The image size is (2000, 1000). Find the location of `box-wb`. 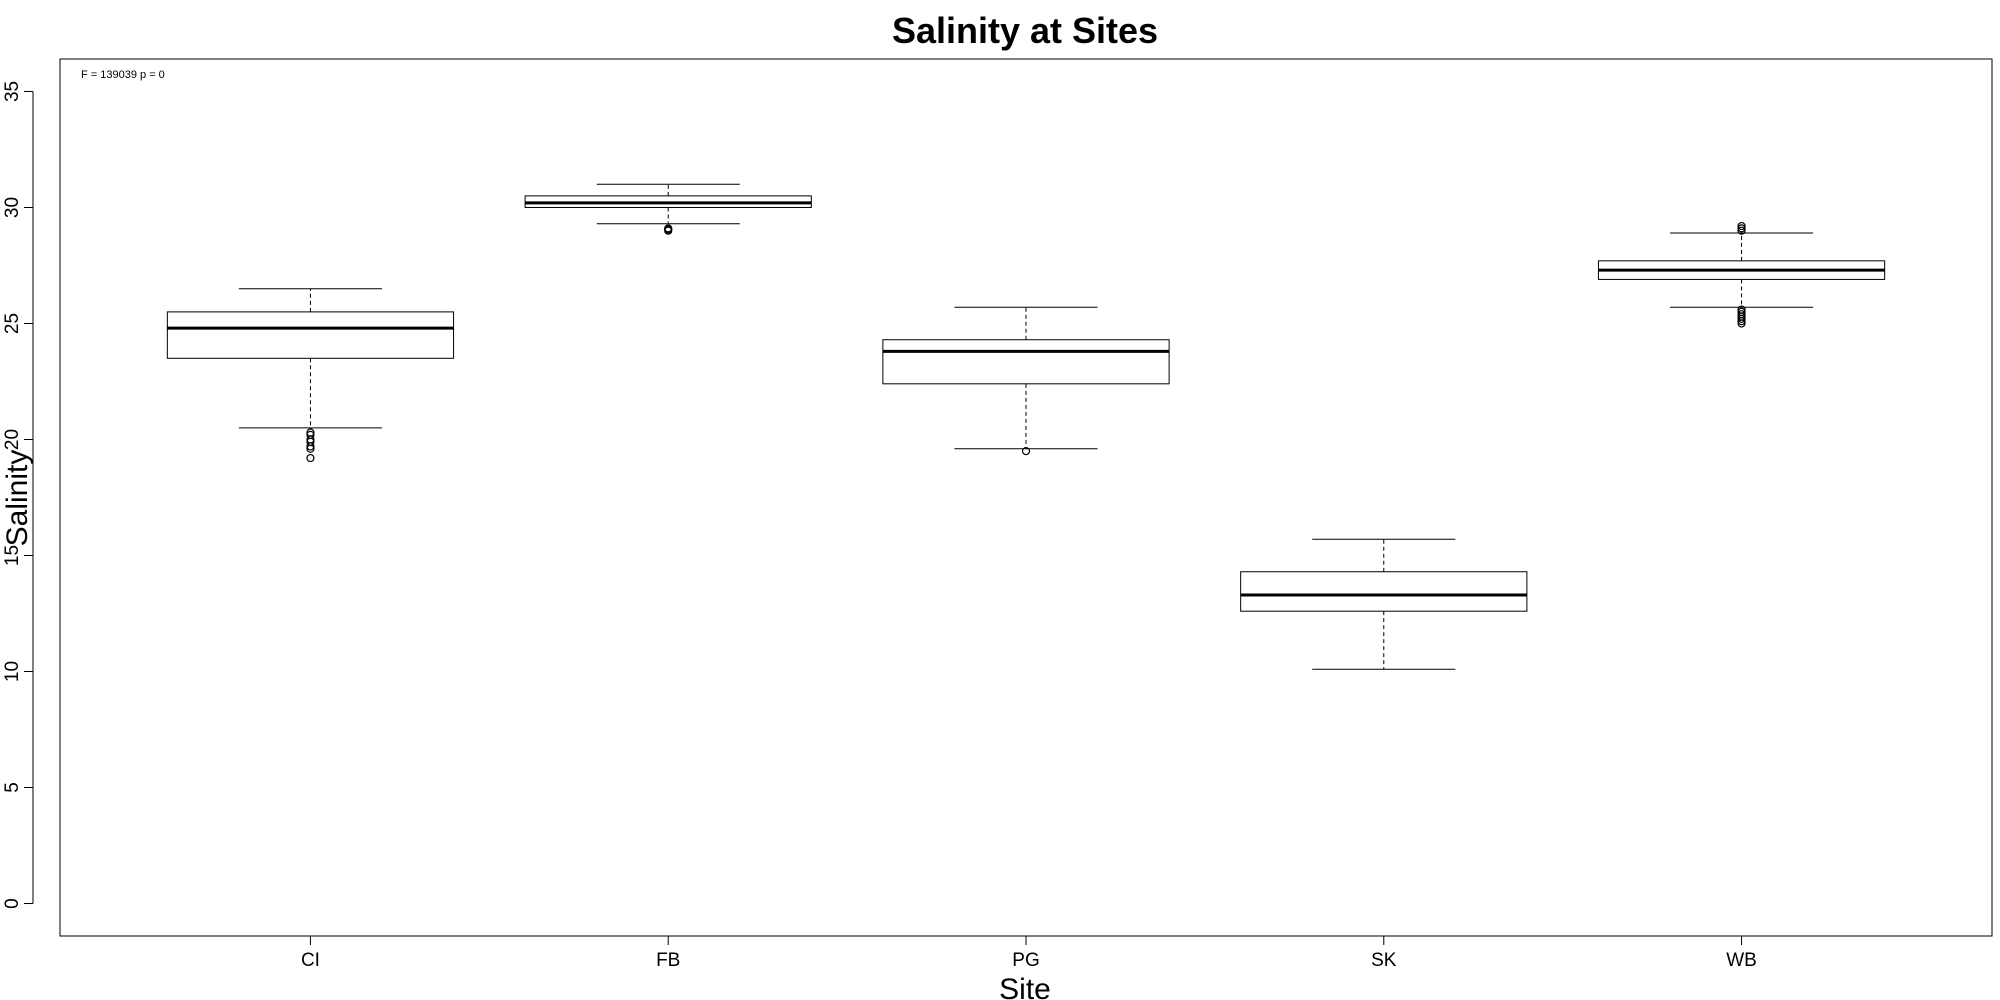

box-wb is located at coordinates (1741, 274).